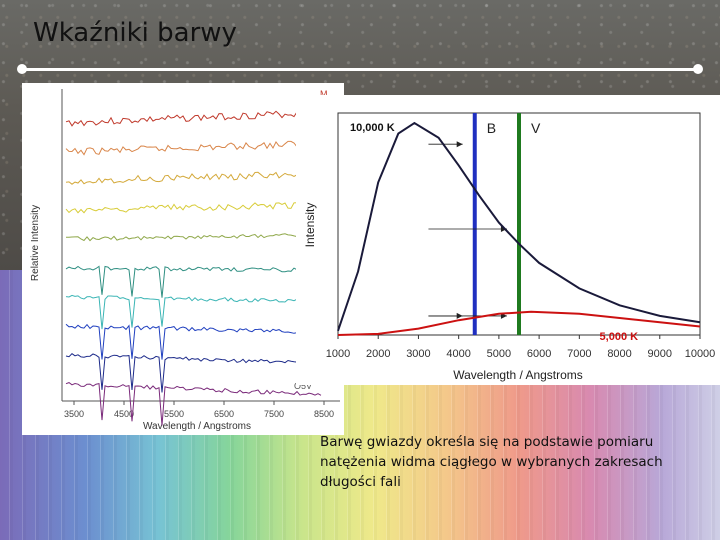  I want to click on chart-x-tick-label: 1000, so click(338, 354).